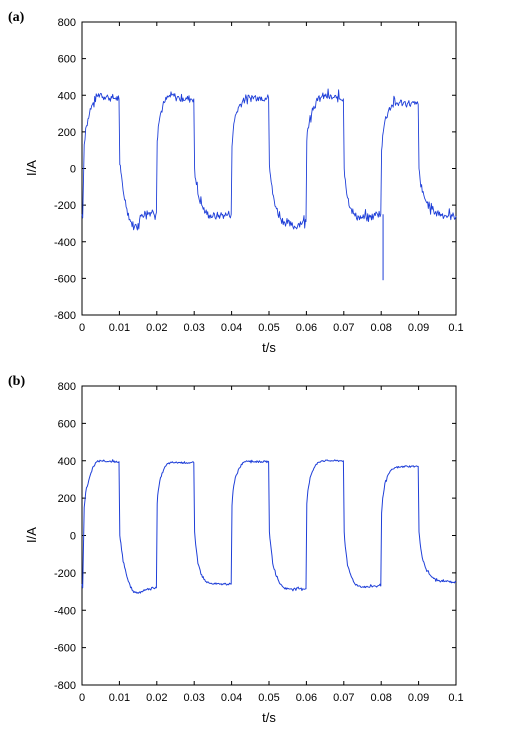  What do you see at coordinates (31, 168) in the screenshot?
I see `y-axis-label-a: I/A` at bounding box center [31, 168].